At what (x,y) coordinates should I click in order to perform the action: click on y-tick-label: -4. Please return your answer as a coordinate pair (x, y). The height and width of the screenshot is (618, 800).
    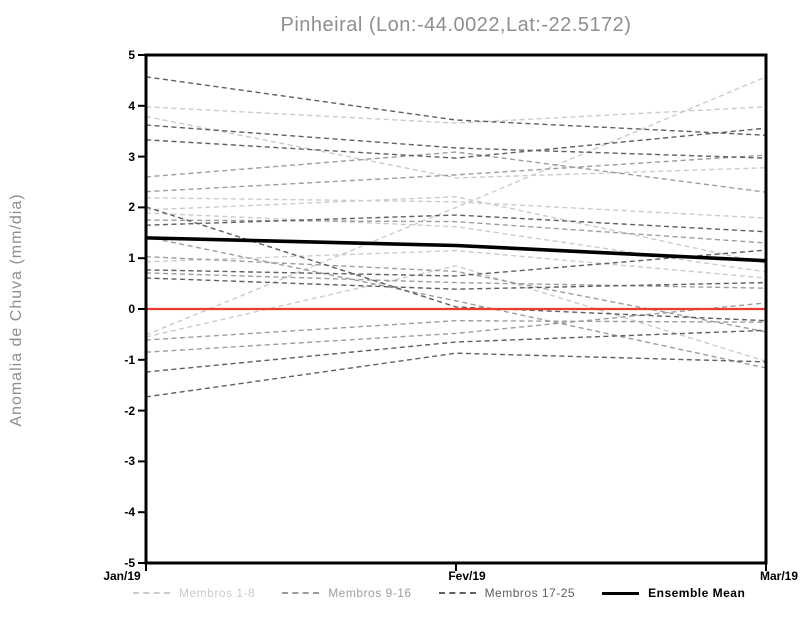
    Looking at the image, I should click on (129, 512).